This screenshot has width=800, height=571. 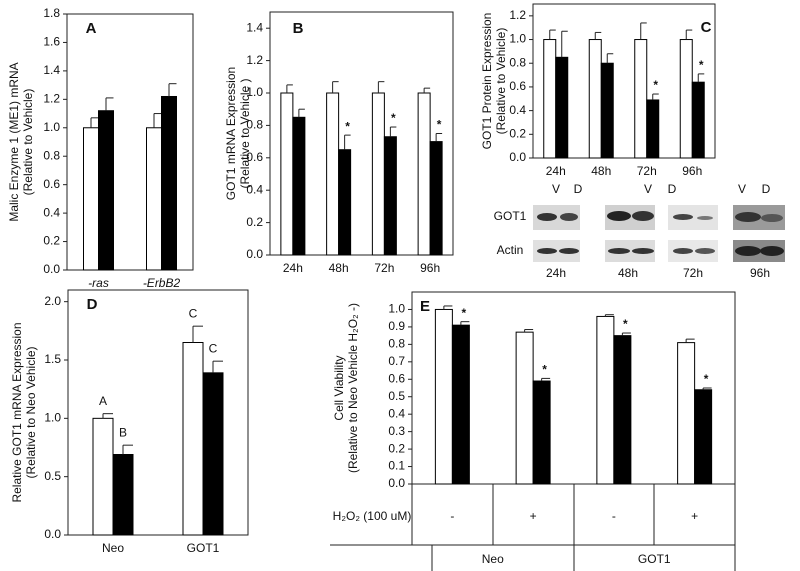 What do you see at coordinates (578, 189) in the screenshot?
I see `lane-label: D` at bounding box center [578, 189].